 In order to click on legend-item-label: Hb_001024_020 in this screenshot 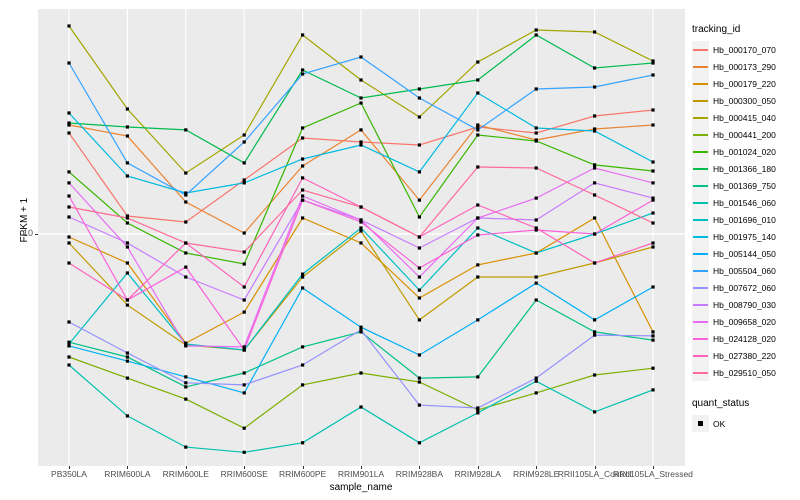, I will do `click(744, 151)`.